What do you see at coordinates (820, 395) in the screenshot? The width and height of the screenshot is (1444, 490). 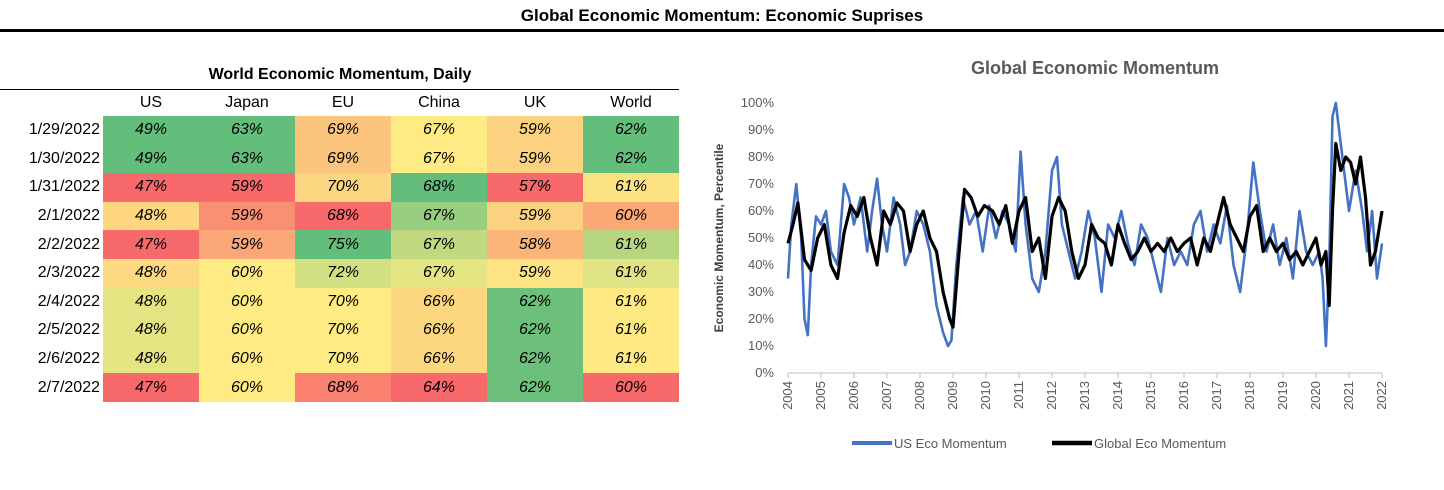 I see `x-tick-label: 2005` at bounding box center [820, 395].